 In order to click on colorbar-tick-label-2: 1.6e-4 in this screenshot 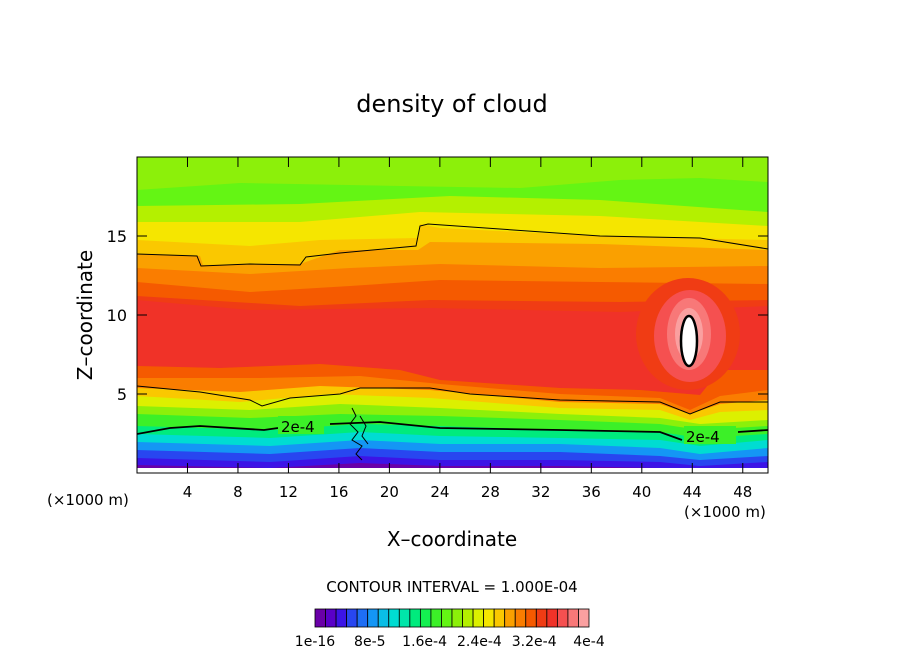, I will do `click(424, 642)`.